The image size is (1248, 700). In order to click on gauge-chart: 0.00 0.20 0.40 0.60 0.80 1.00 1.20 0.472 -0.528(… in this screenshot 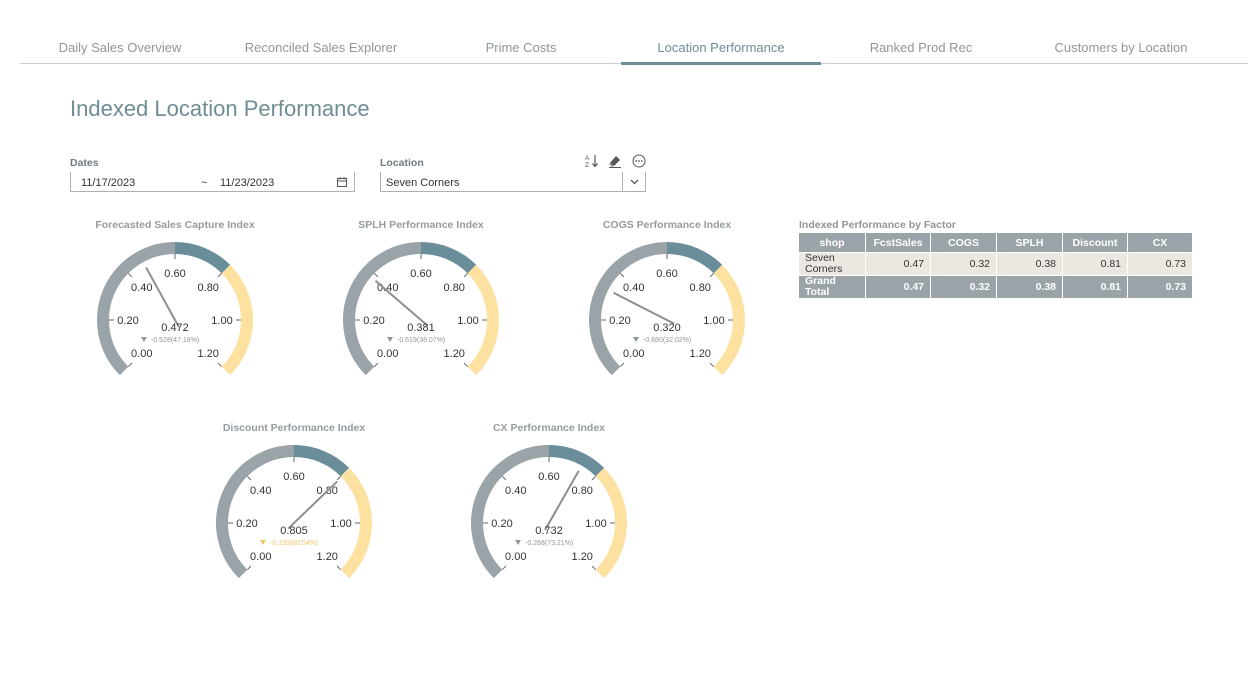, I will do `click(175, 309)`.